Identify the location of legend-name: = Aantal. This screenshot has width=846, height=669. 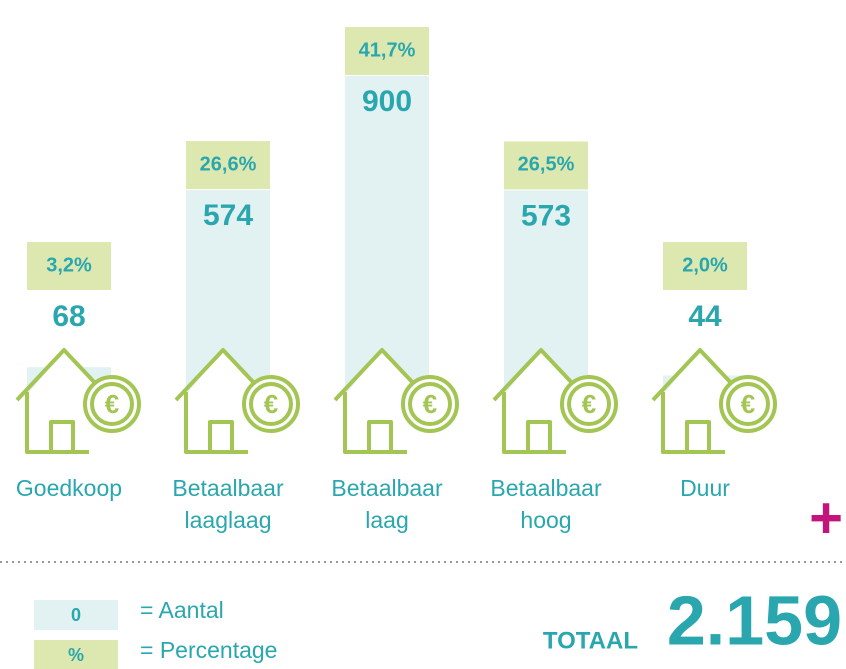
(182, 610).